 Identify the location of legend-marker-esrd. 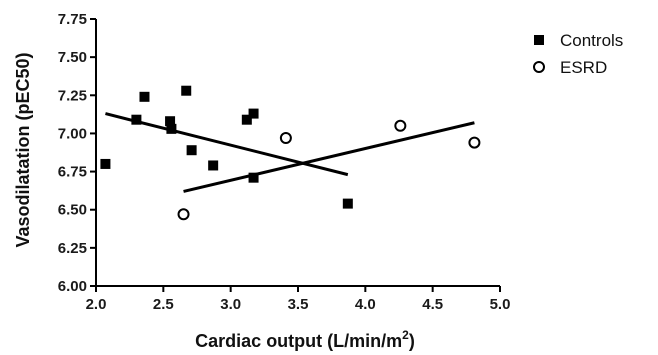
(539, 67).